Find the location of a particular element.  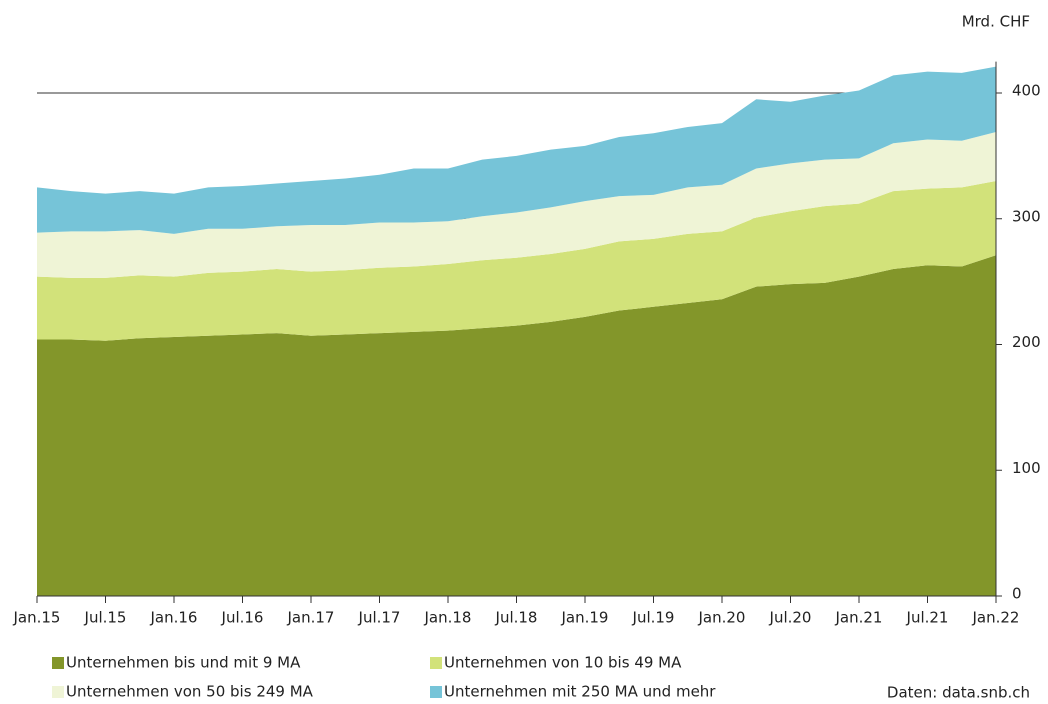

x-tick-label: Jul.15 is located at coordinates (105, 618).